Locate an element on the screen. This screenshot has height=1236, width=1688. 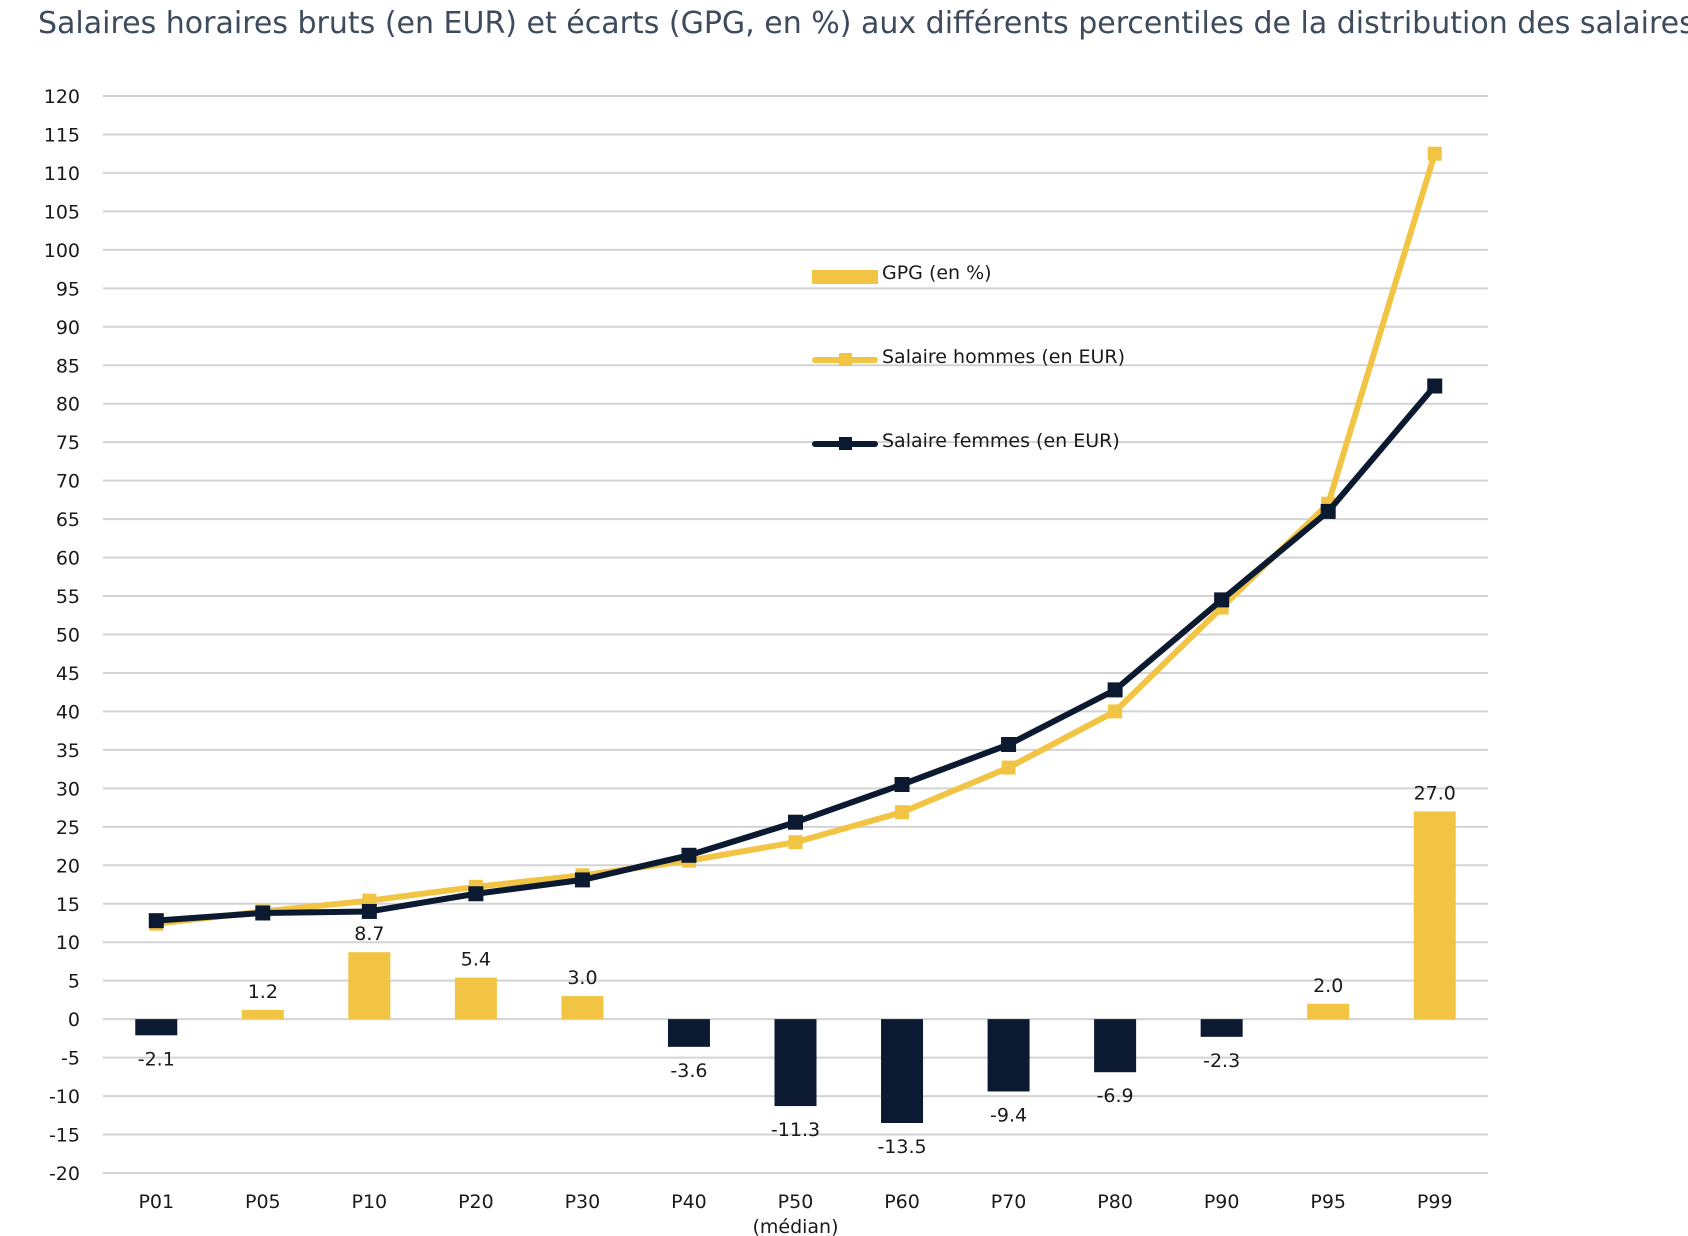
y-tick-label: 25 is located at coordinates (68, 828).